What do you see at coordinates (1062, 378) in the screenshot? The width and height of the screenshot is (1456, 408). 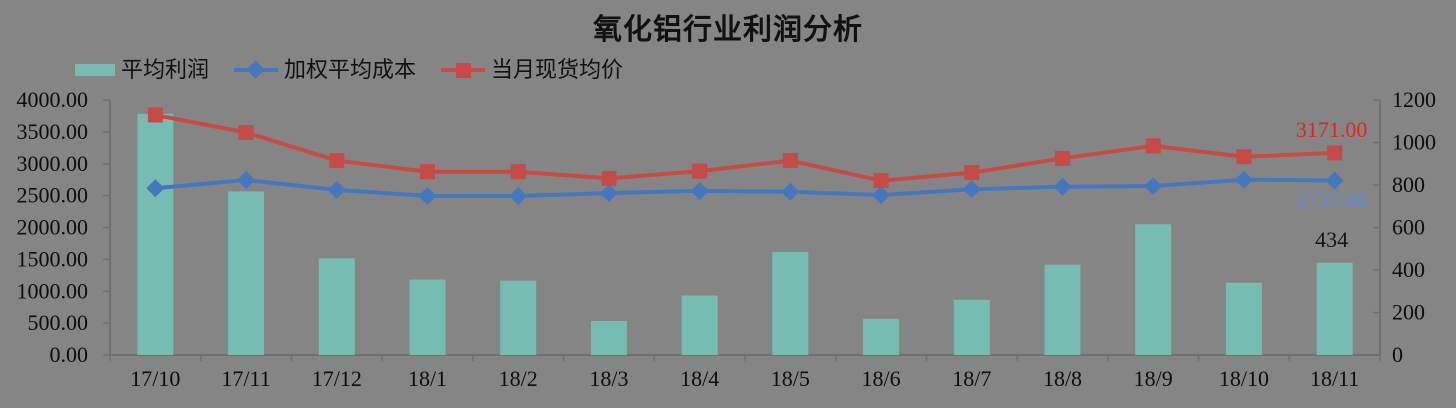 I see `x-axis-category-label: 18/8` at bounding box center [1062, 378].